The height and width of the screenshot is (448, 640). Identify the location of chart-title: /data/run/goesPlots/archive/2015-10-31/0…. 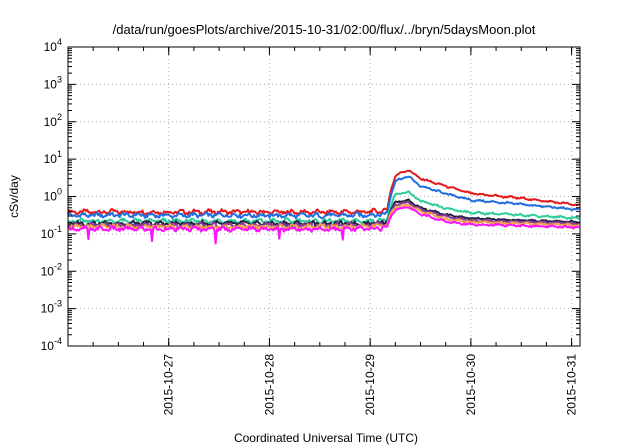
(324, 29).